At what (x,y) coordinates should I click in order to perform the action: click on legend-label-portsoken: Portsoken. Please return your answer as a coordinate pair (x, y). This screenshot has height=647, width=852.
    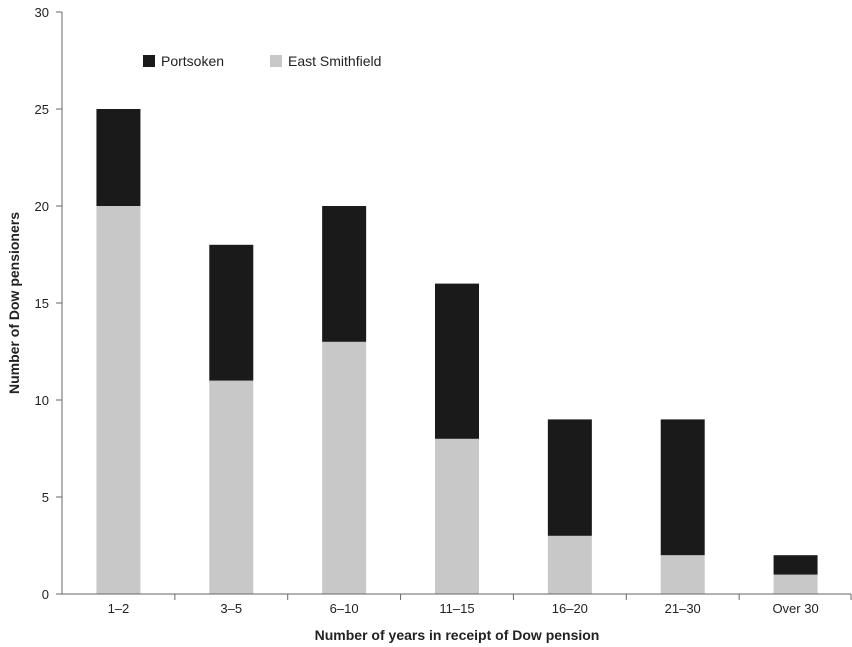
    Looking at the image, I should click on (192, 61).